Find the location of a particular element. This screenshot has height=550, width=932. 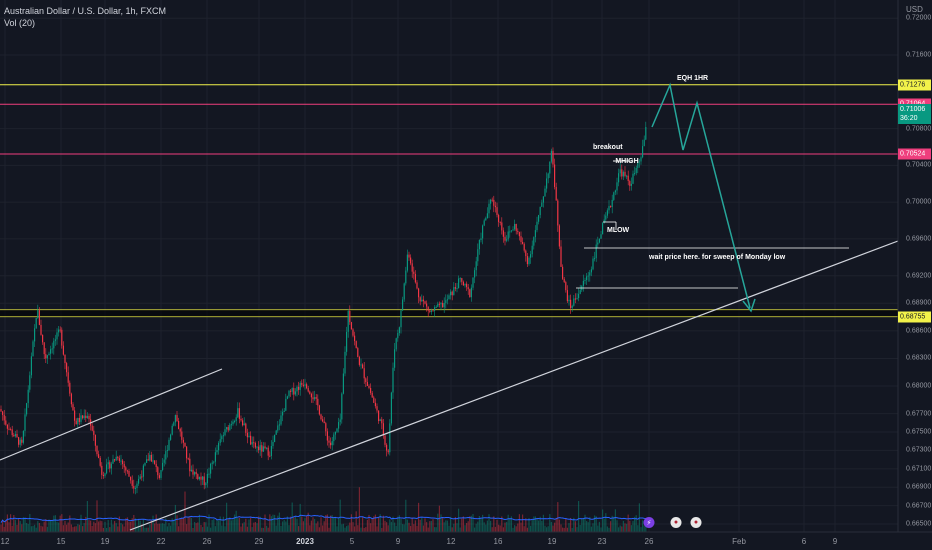

time-axis-label: 6 is located at coordinates (804, 541).